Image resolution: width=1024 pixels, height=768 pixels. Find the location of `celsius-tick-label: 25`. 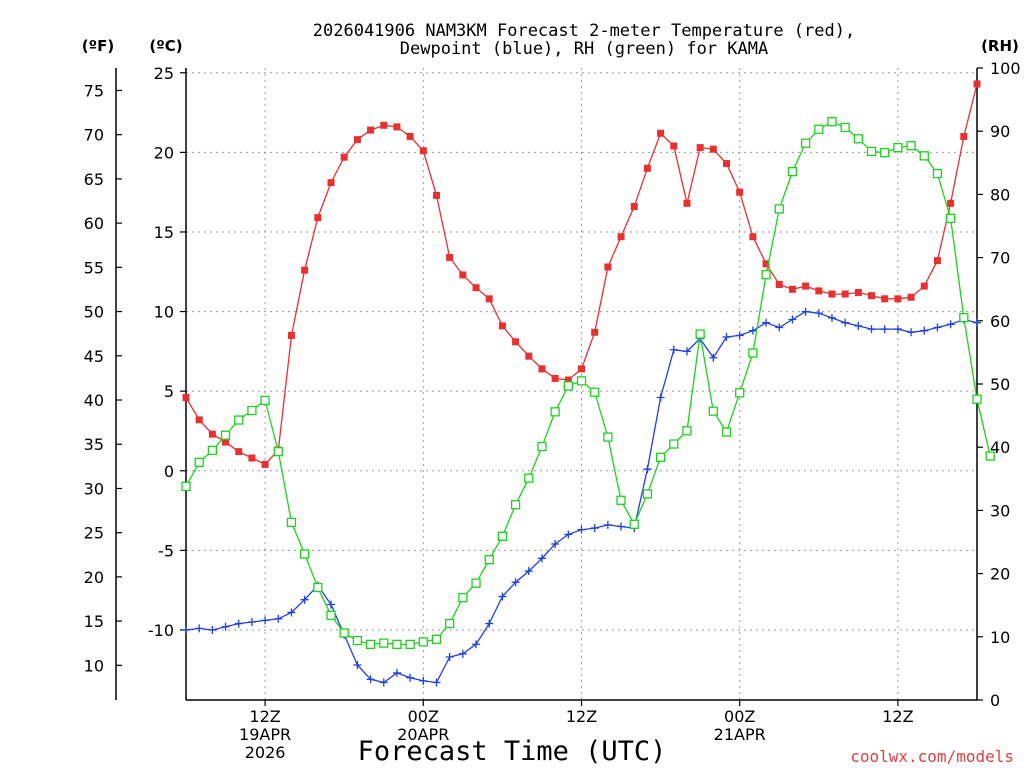

celsius-tick-label: 25 is located at coordinates (164, 73).